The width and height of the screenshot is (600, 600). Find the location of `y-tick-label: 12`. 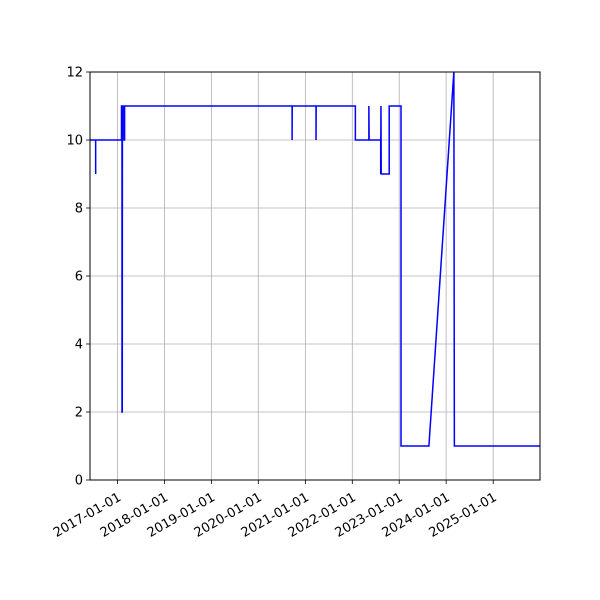

y-tick-label: 12 is located at coordinates (74, 73).